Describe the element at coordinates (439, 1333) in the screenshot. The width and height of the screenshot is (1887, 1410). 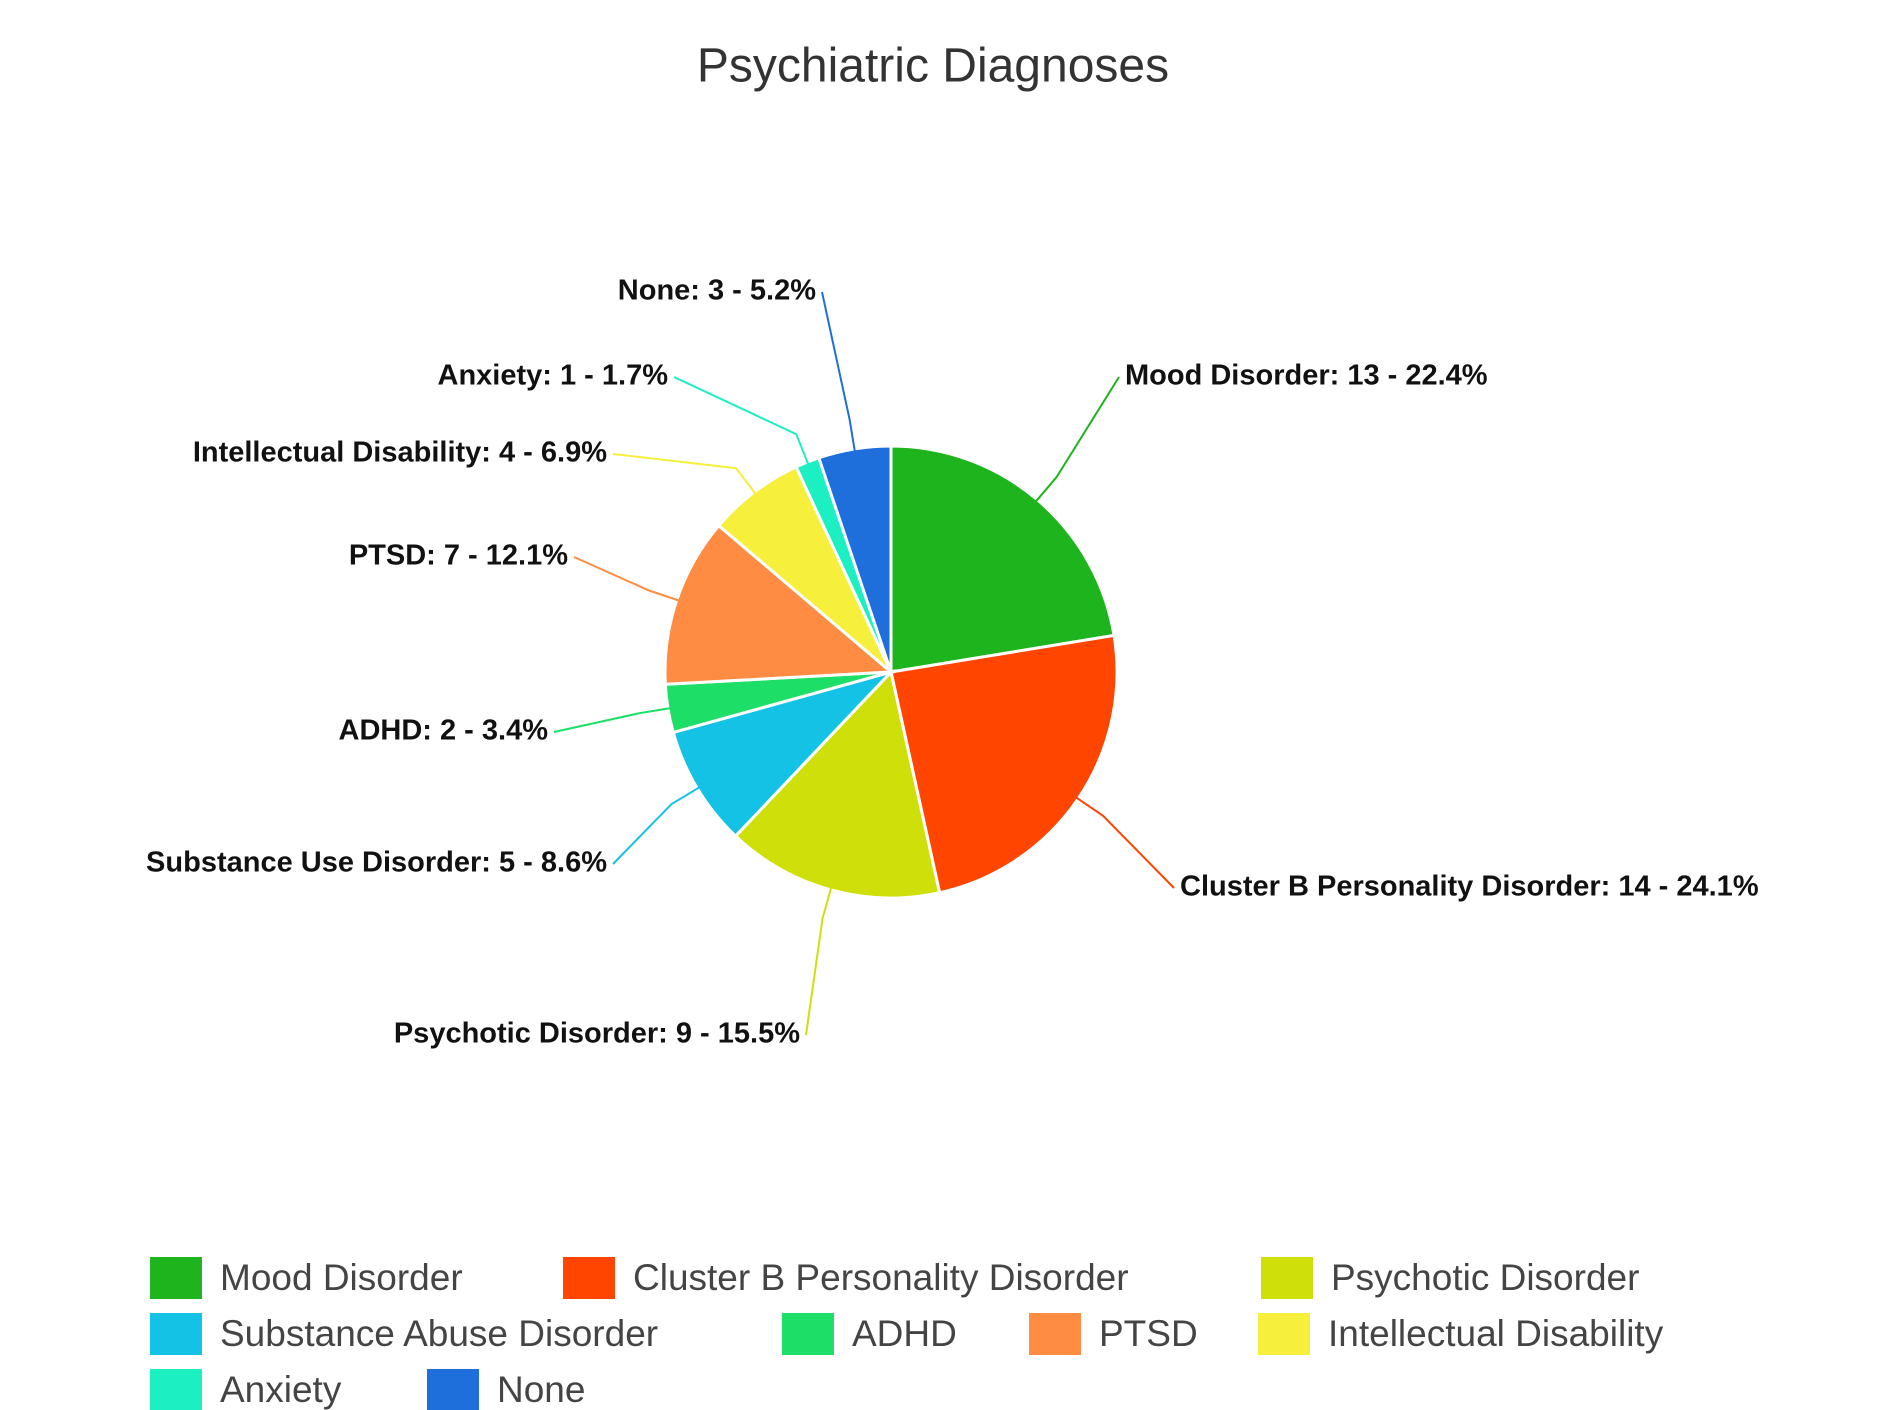
I see `legend-label: Substance Abuse Disorder` at that location.